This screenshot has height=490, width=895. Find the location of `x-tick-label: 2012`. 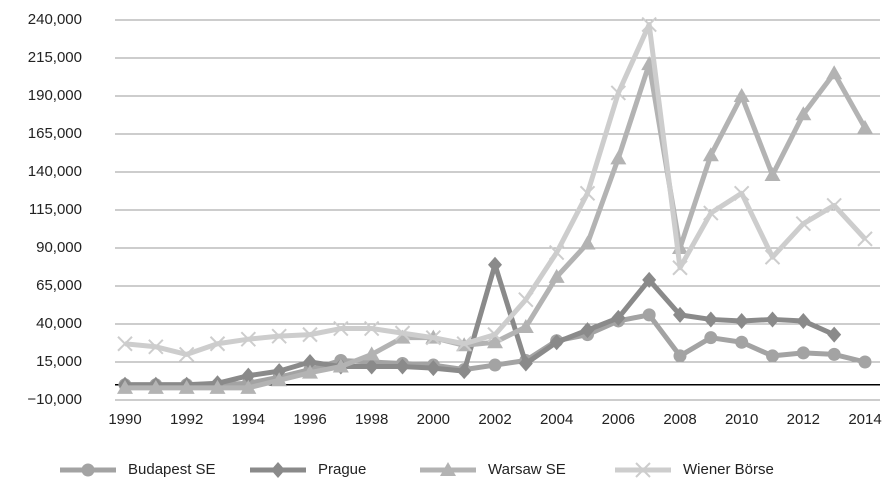

x-tick-label: 2012 is located at coordinates (803, 419).